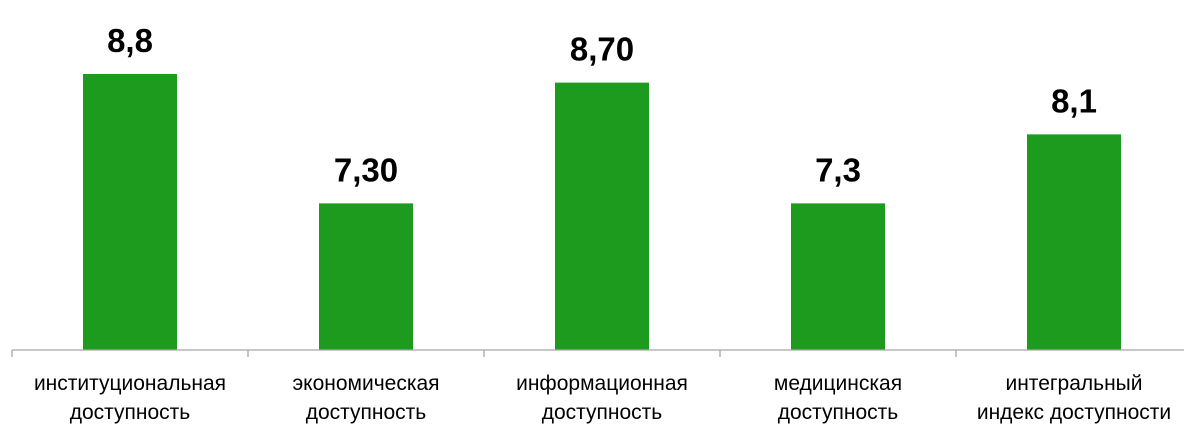 The width and height of the screenshot is (1184, 426). I want to click on data-label: 7,3, so click(838, 169).